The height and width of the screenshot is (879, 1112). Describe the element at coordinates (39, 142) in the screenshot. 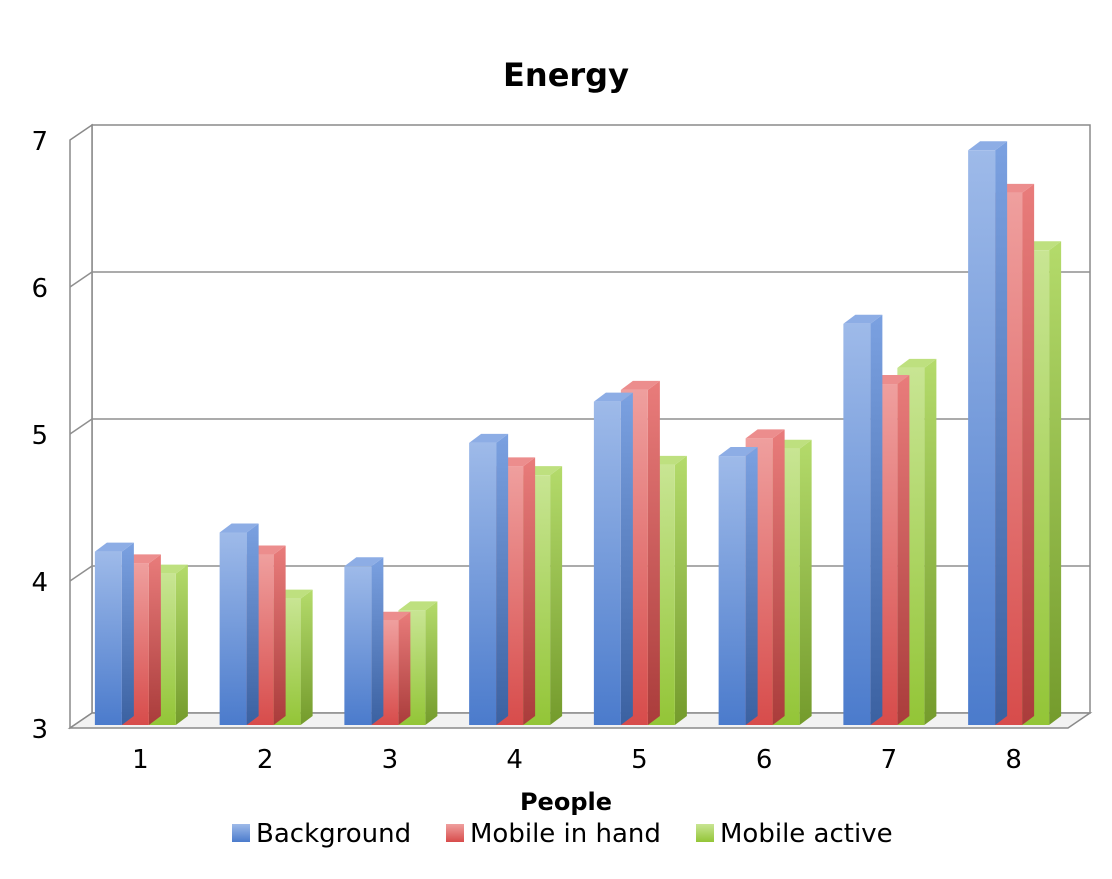

I see `y-tick-label: 7` at that location.